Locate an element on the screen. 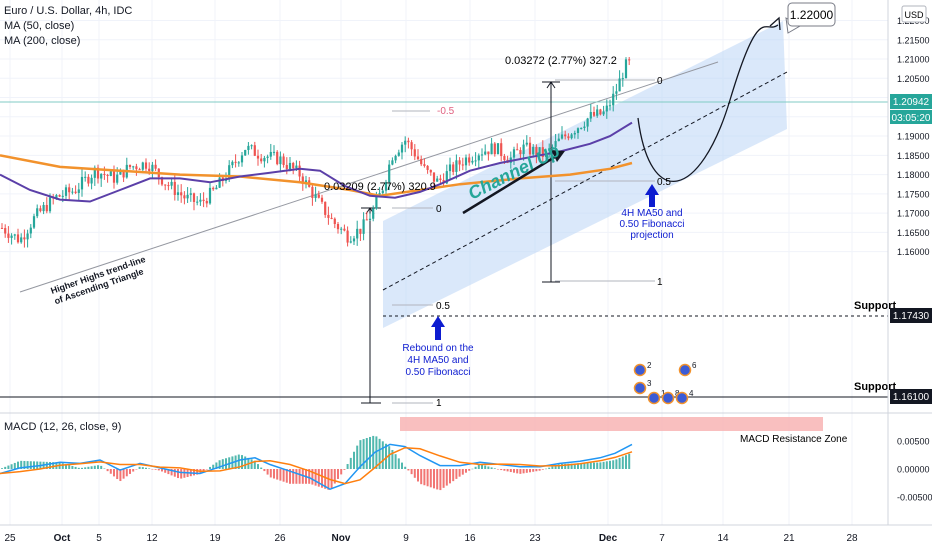 The width and height of the screenshot is (932, 550). support-label-upper: Support is located at coordinates (875, 306).